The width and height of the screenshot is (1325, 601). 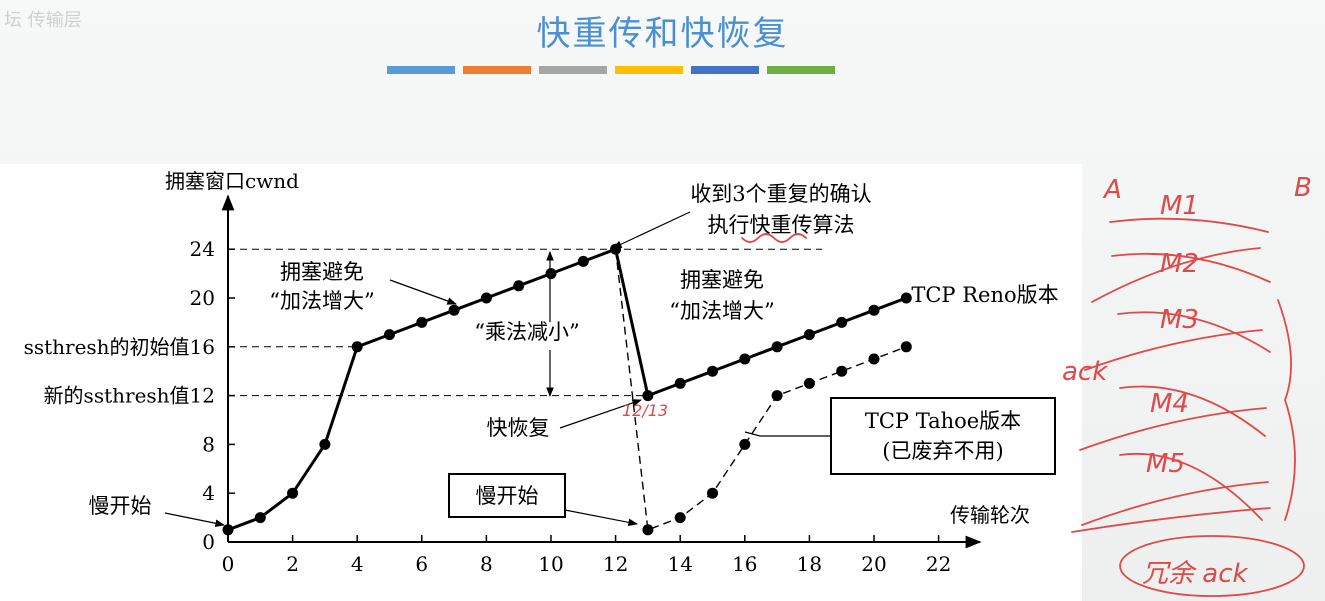 What do you see at coordinates (129, 396) in the screenshot?
I see `y-tick-label: 新的ssthresh值12` at bounding box center [129, 396].